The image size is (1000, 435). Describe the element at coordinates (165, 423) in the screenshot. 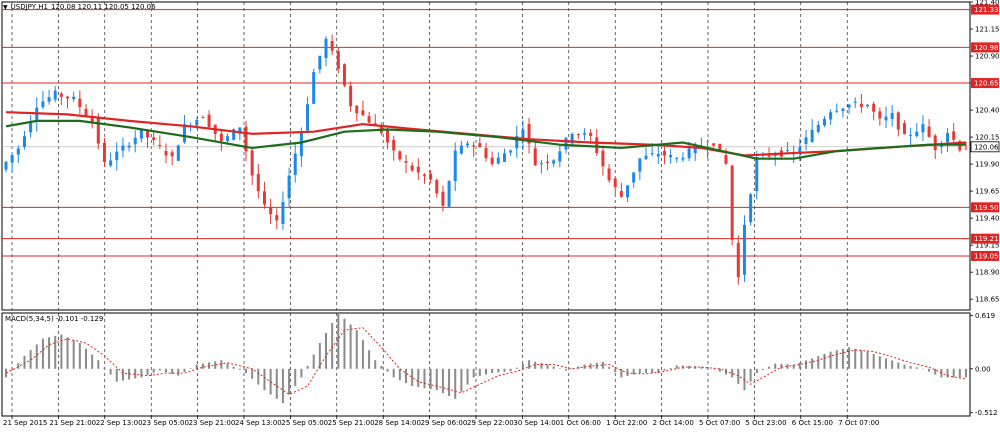

I see `x-tick-label: 23 Sep 05:00` at that location.